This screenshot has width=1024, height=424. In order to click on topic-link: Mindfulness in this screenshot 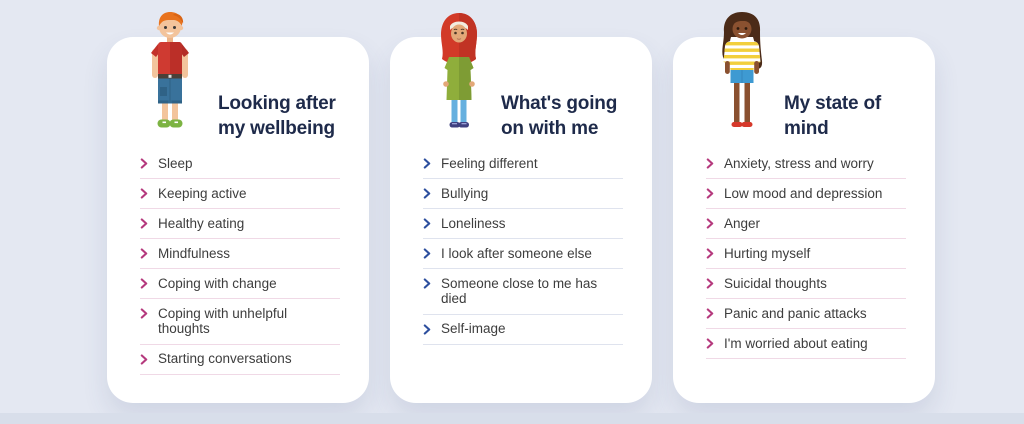, I will do `click(240, 254)`.